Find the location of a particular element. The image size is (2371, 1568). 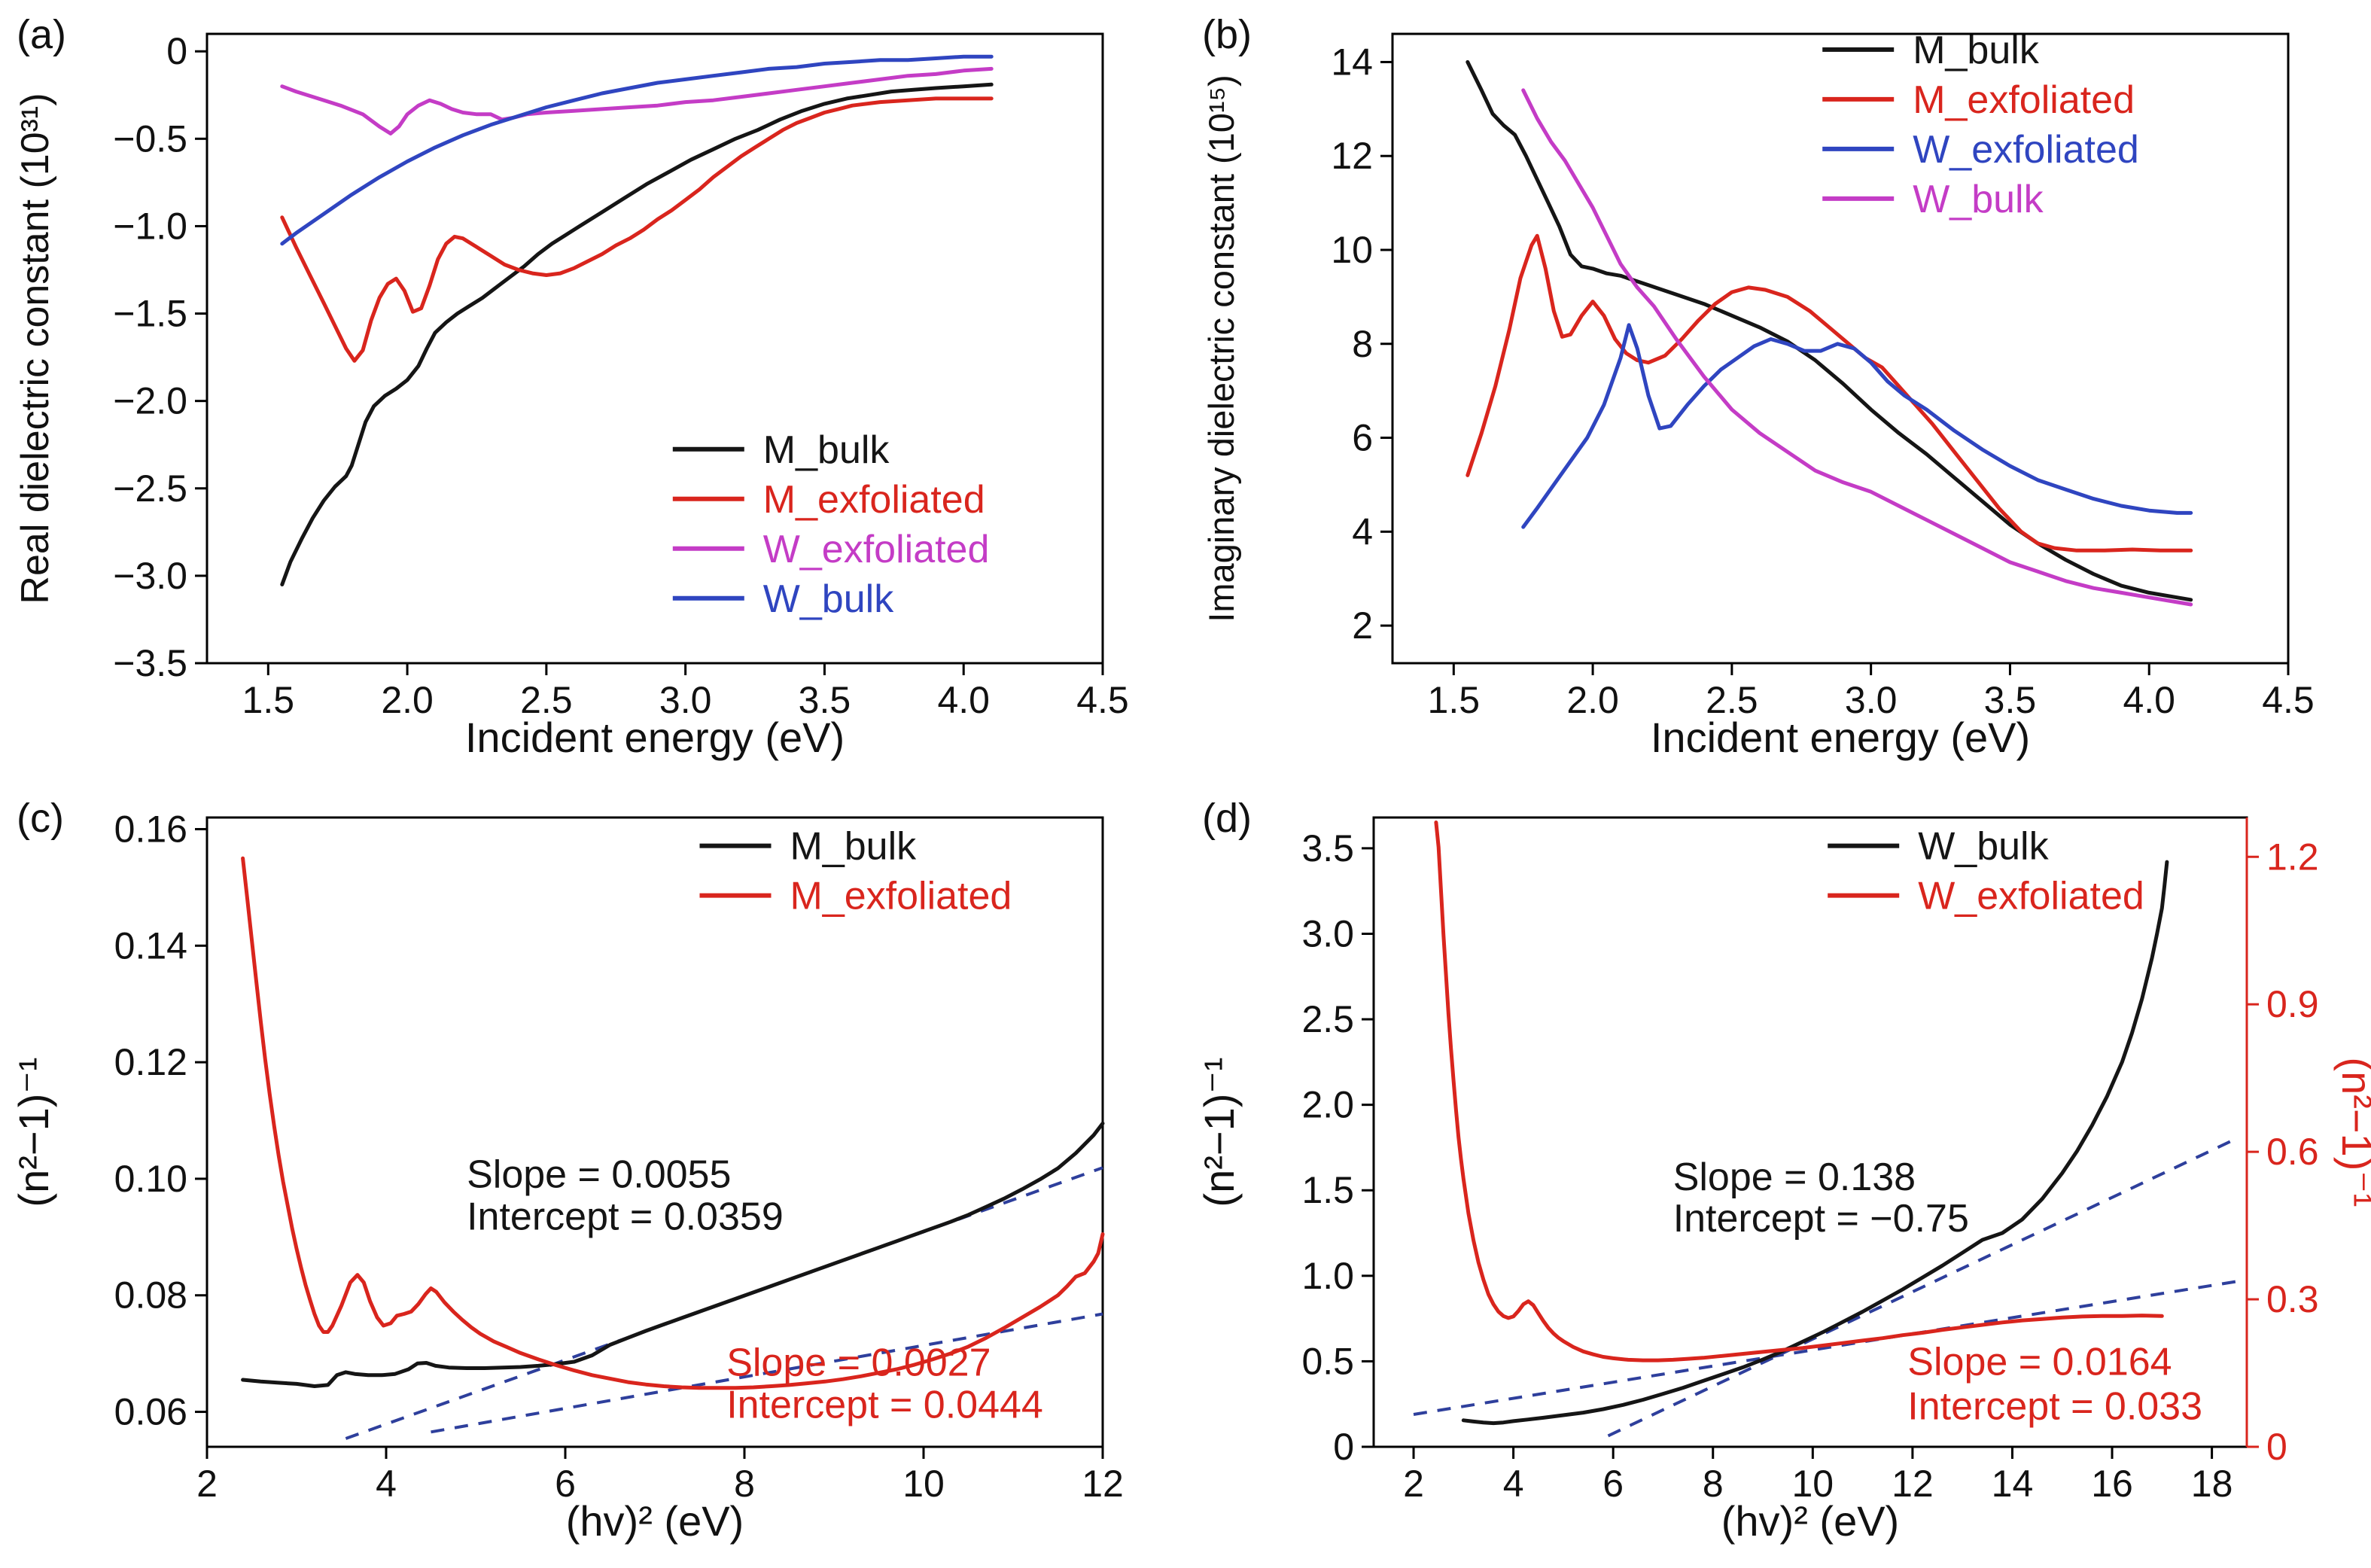

y-tick-label: −3.5 is located at coordinates (150, 663).